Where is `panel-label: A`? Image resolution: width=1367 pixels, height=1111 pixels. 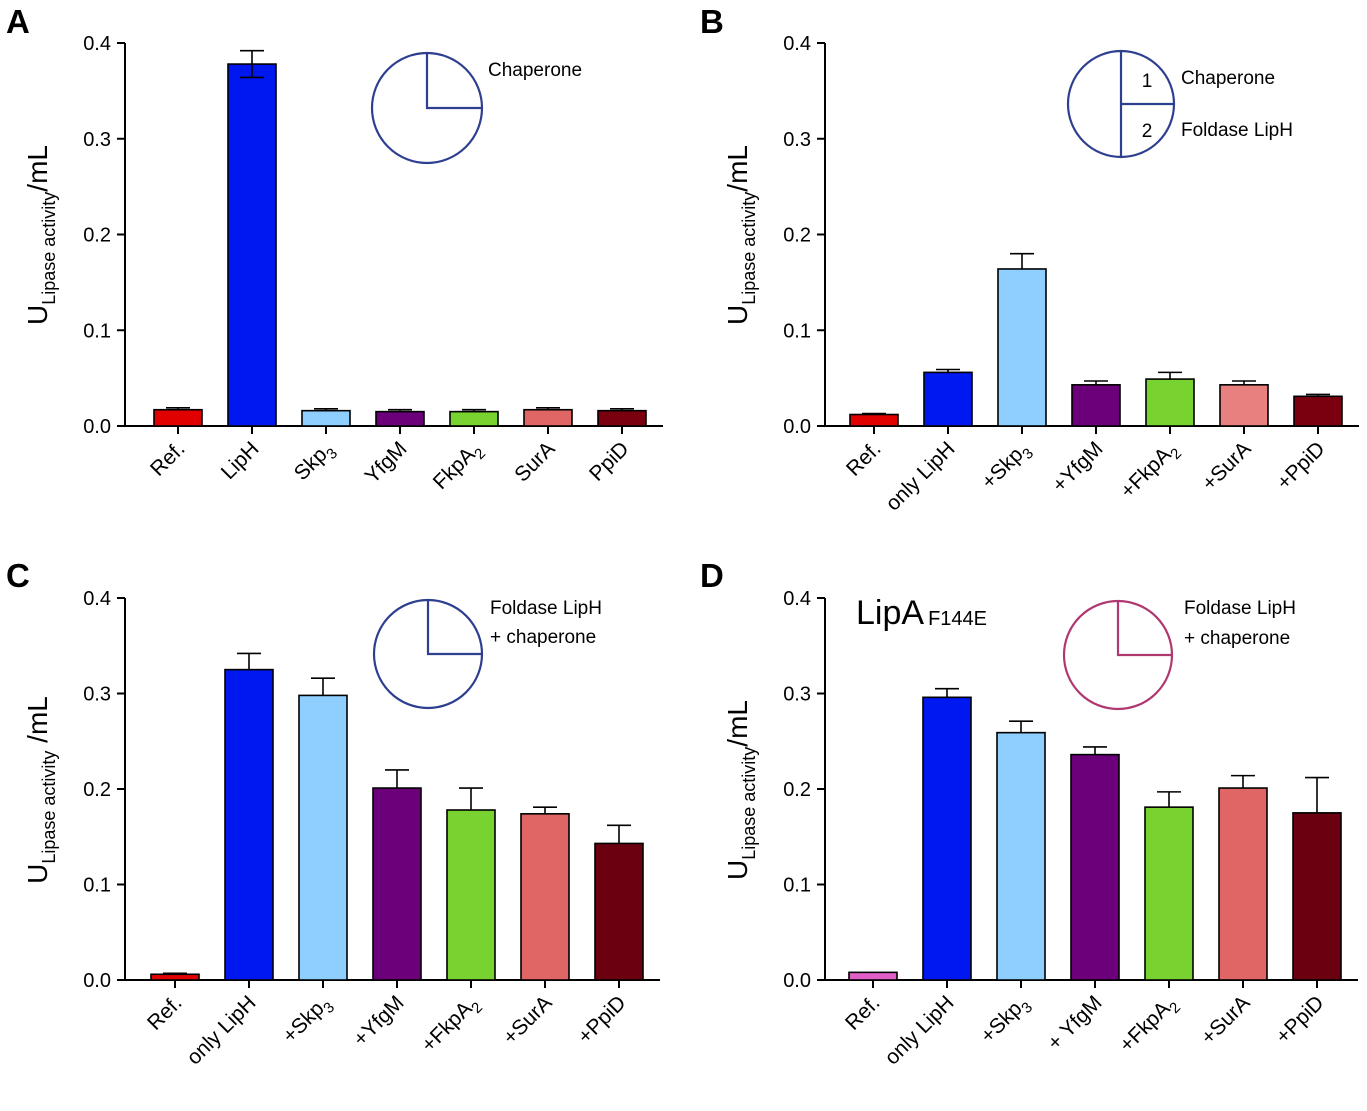 panel-label: A is located at coordinates (18, 21).